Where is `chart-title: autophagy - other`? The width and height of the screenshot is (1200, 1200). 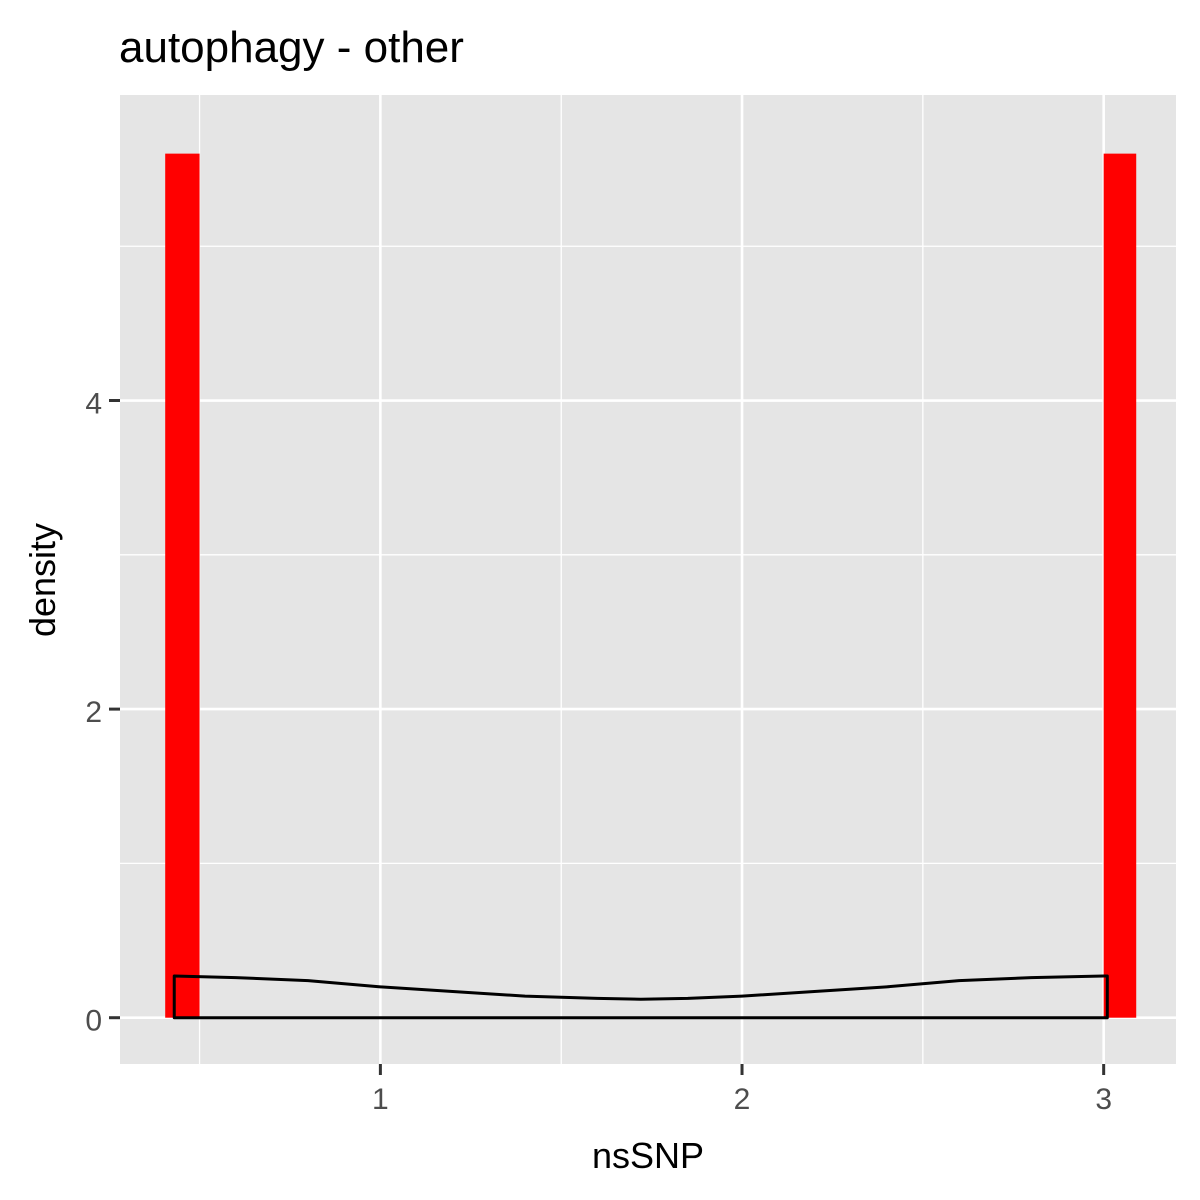 chart-title: autophagy - other is located at coordinates (291, 47).